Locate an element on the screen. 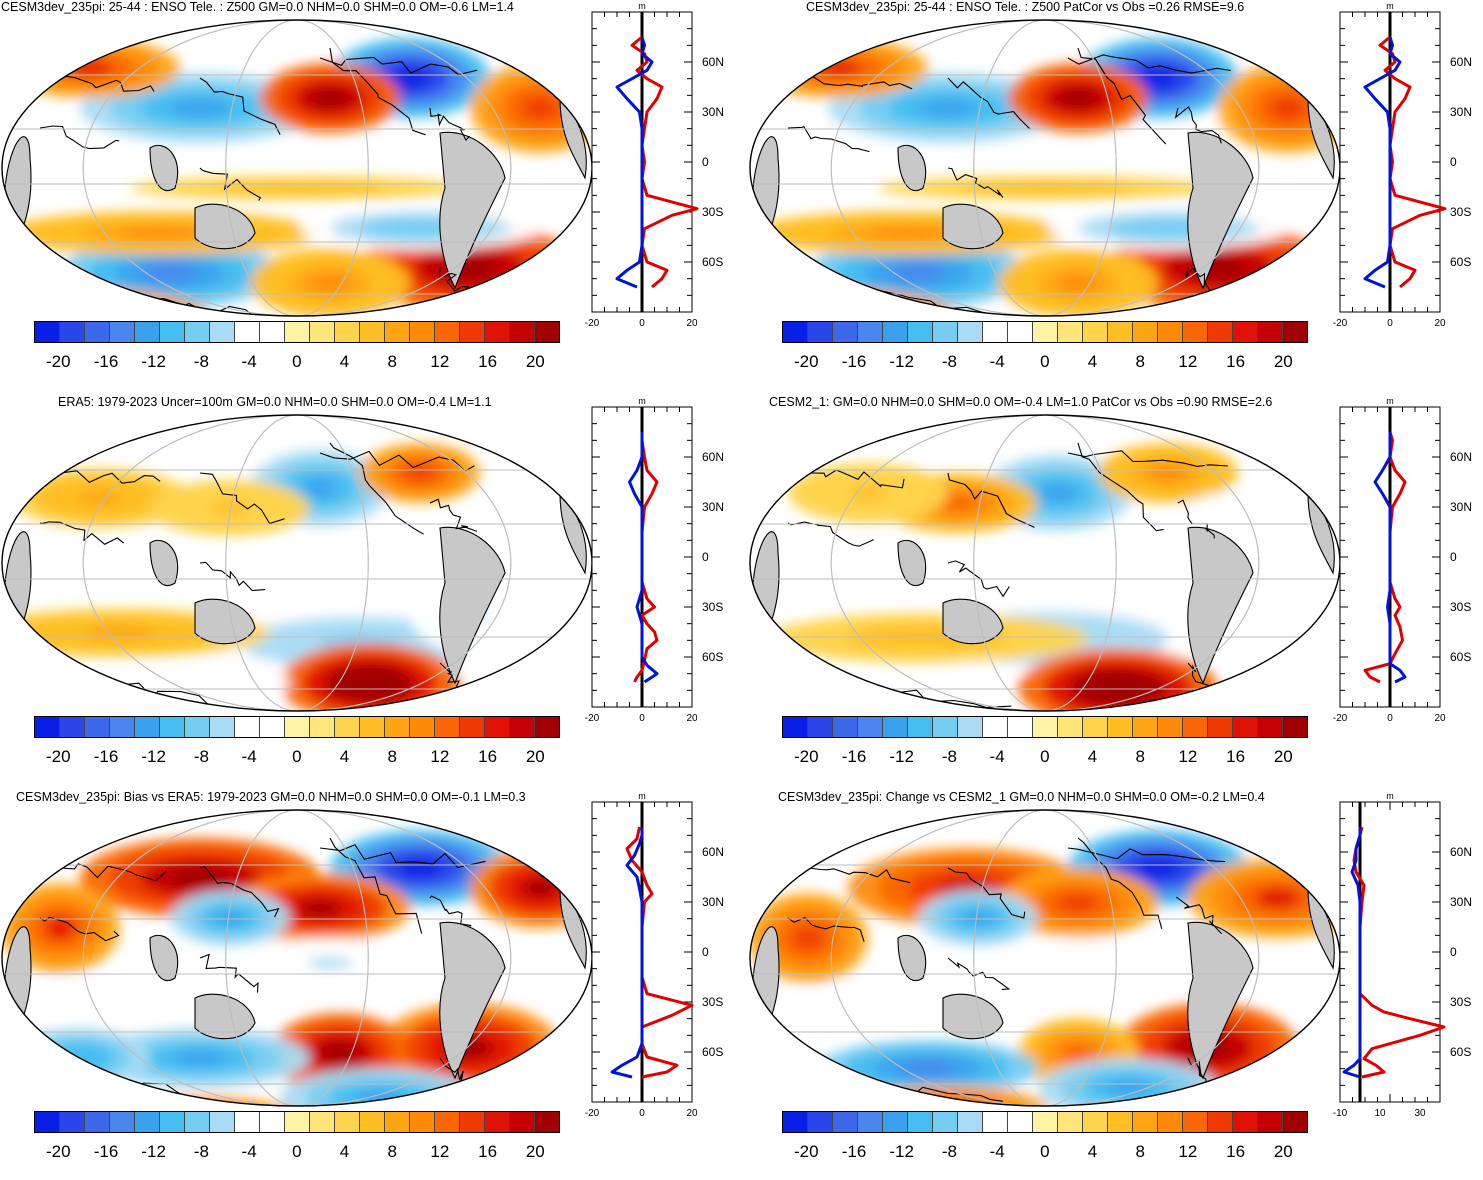 This screenshot has height=1180, width=1483. colorbar is located at coordinates (1045, 727).